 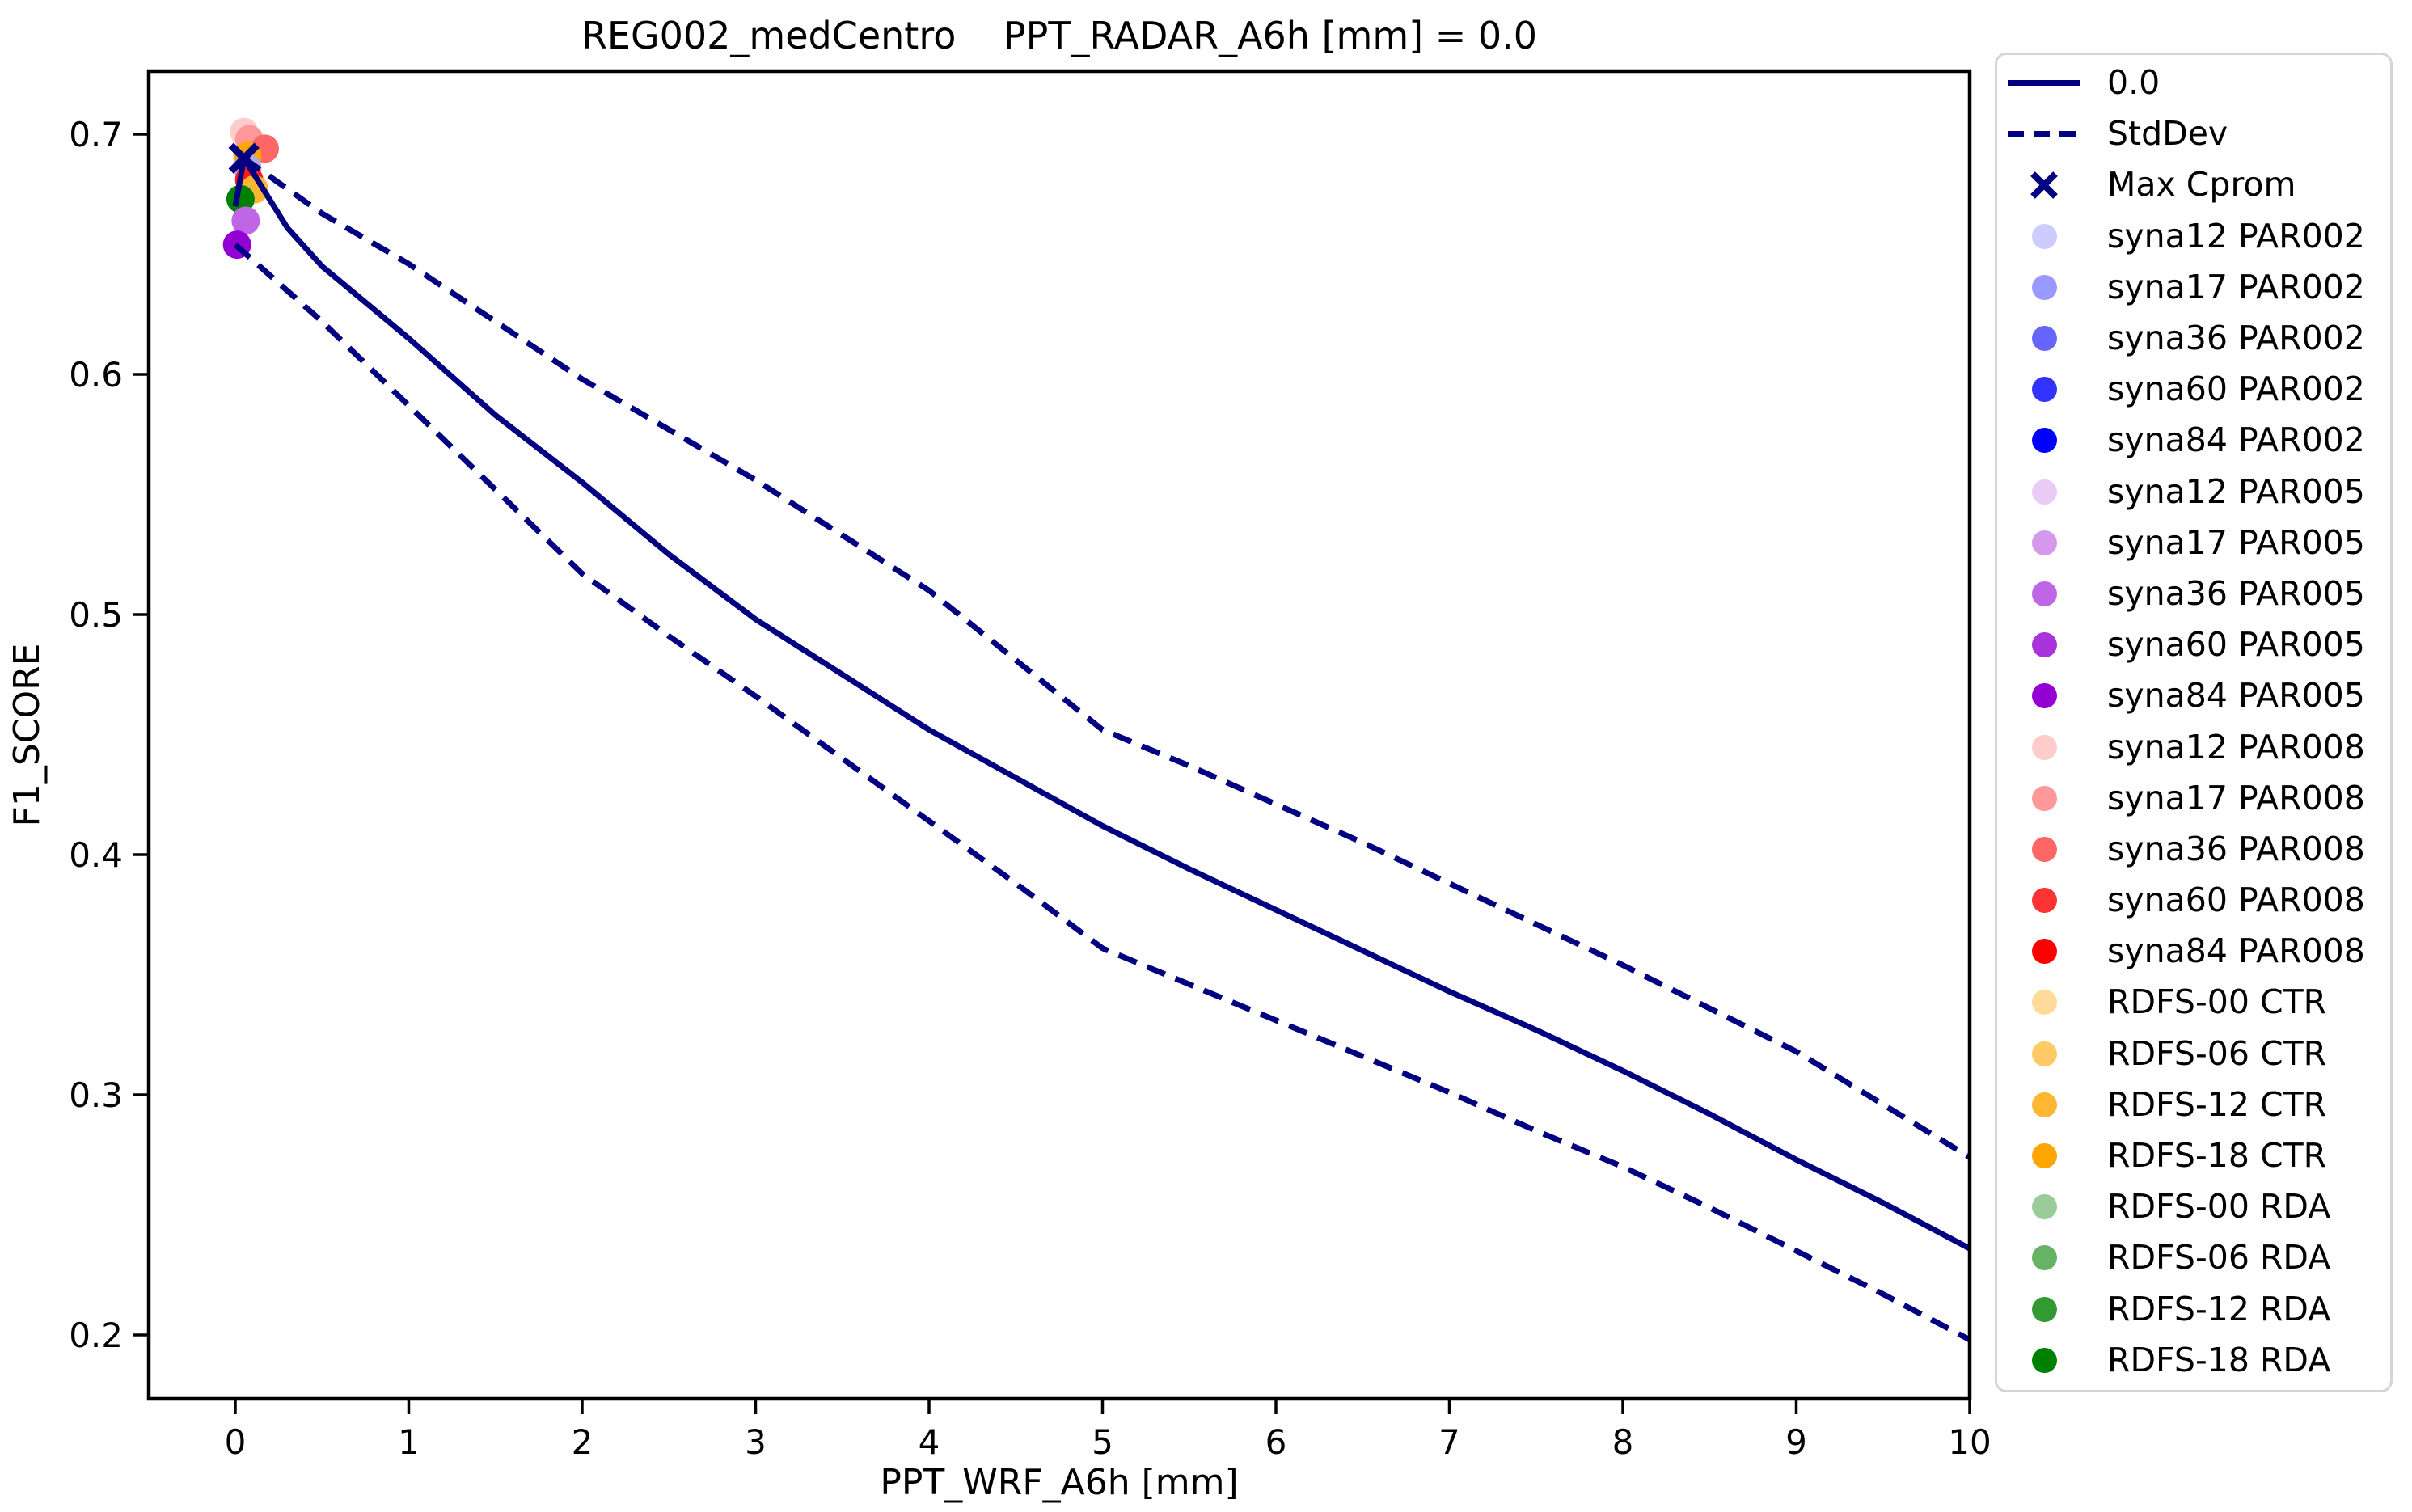 I want to click on legend-item: syna12 PAR005, so click(x=2193, y=492).